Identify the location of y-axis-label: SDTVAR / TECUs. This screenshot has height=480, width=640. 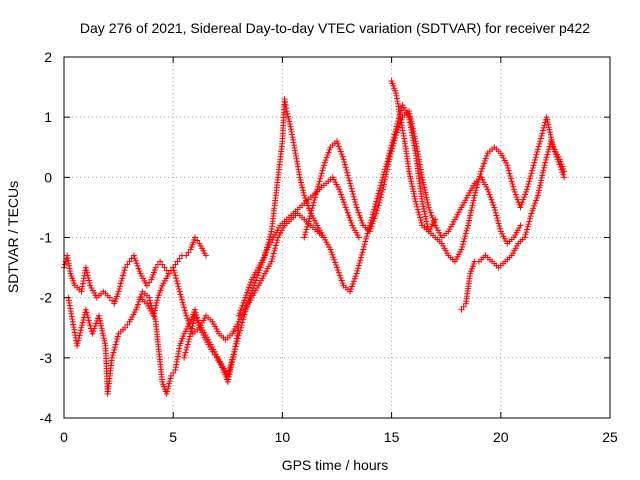
(13, 237).